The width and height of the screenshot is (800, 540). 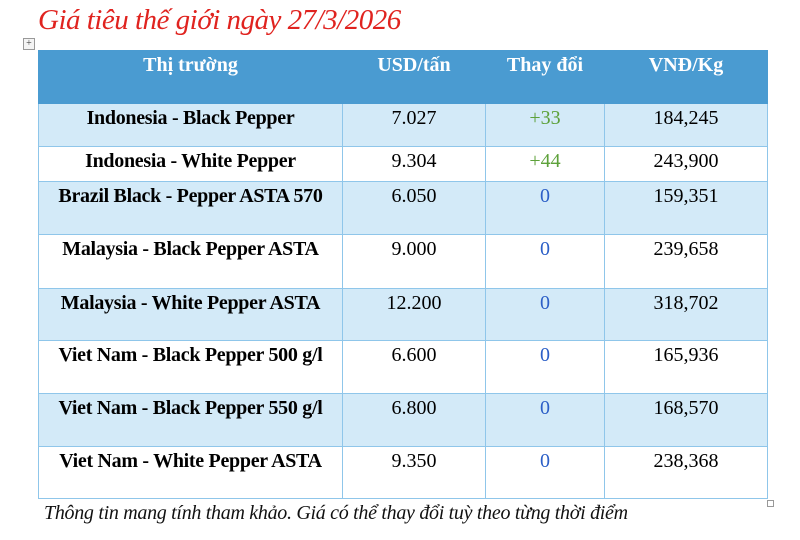 What do you see at coordinates (414, 472) in the screenshot?
I see `usd-cell: 9.350` at bounding box center [414, 472].